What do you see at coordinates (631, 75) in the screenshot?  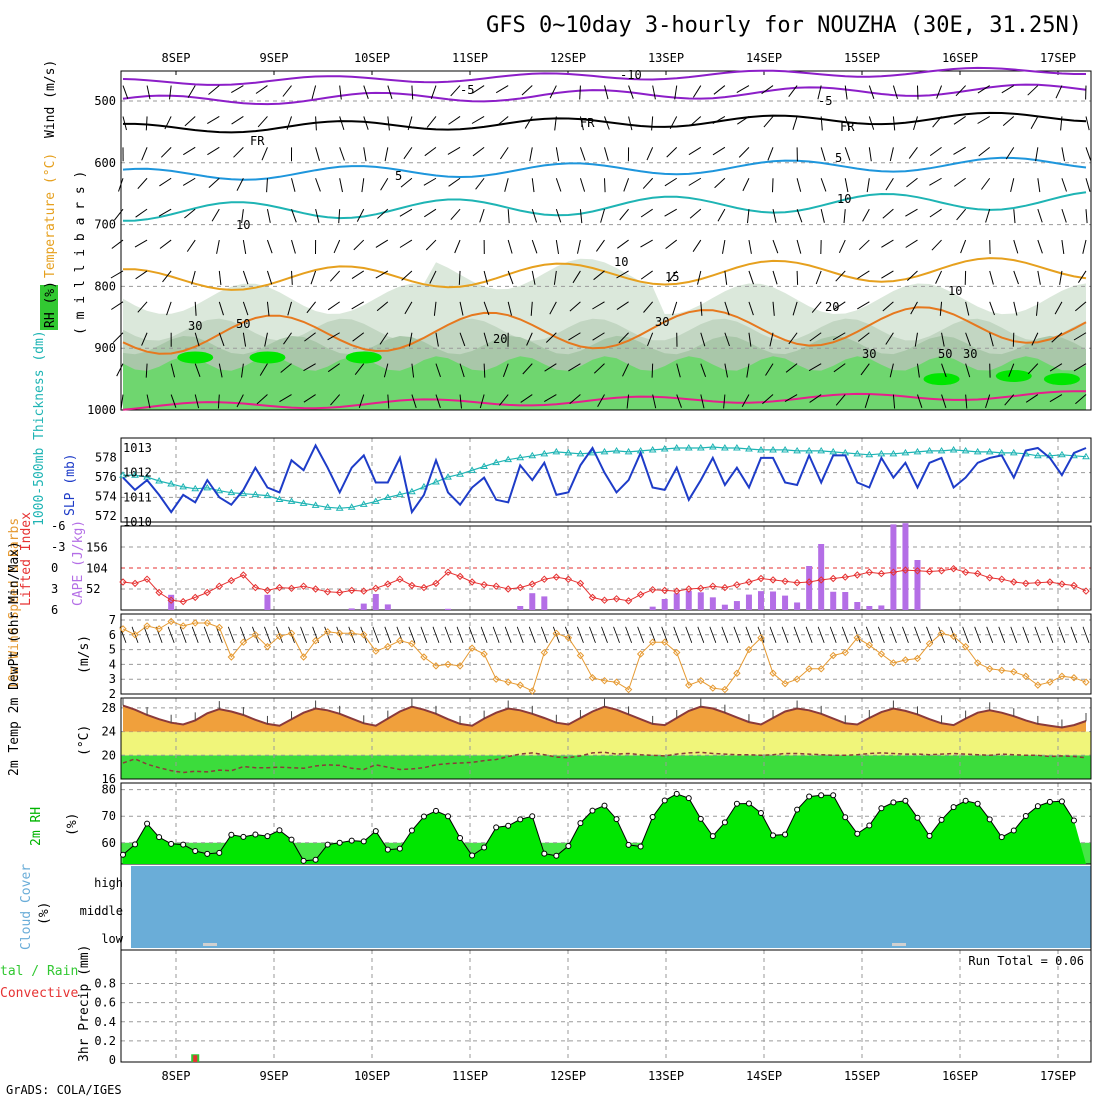 I see `contour-label-0: -10` at bounding box center [631, 75].